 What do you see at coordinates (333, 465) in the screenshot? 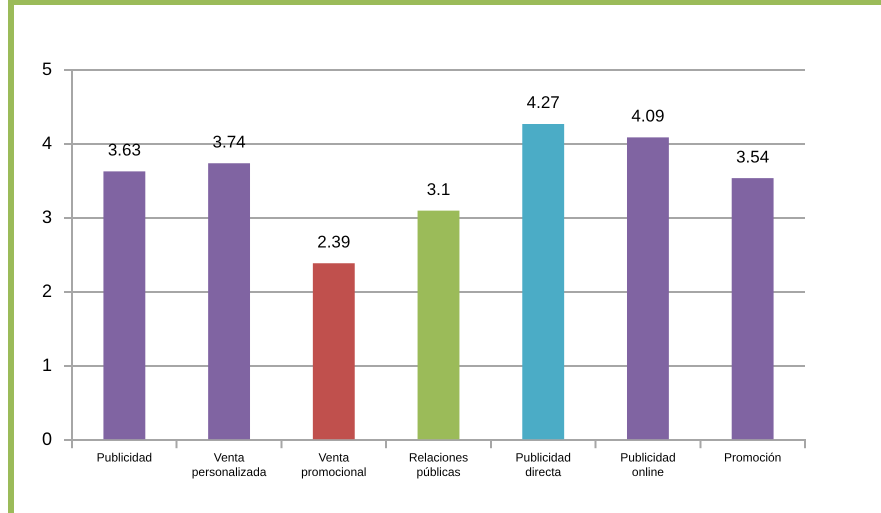
I see `x-tick-label: Venta promocional` at bounding box center [333, 465].